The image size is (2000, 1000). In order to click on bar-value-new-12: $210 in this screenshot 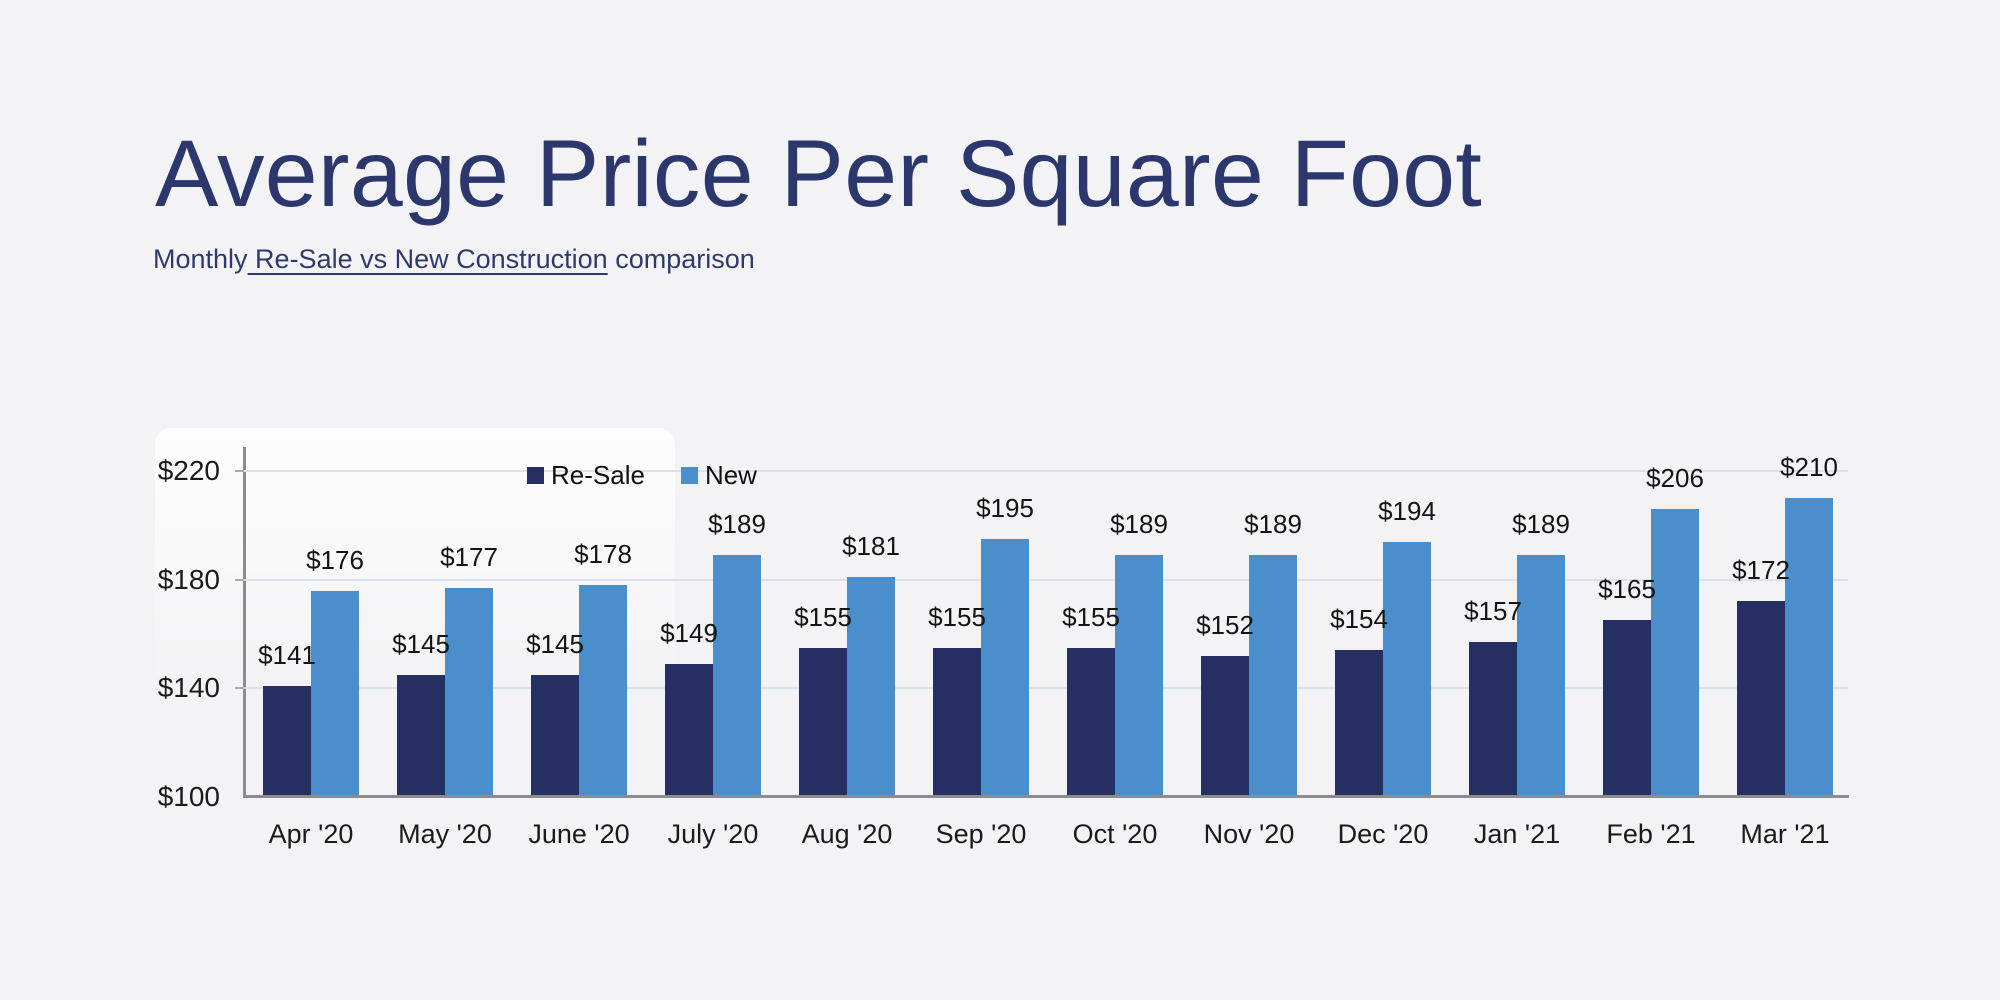, I will do `click(1809, 467)`.